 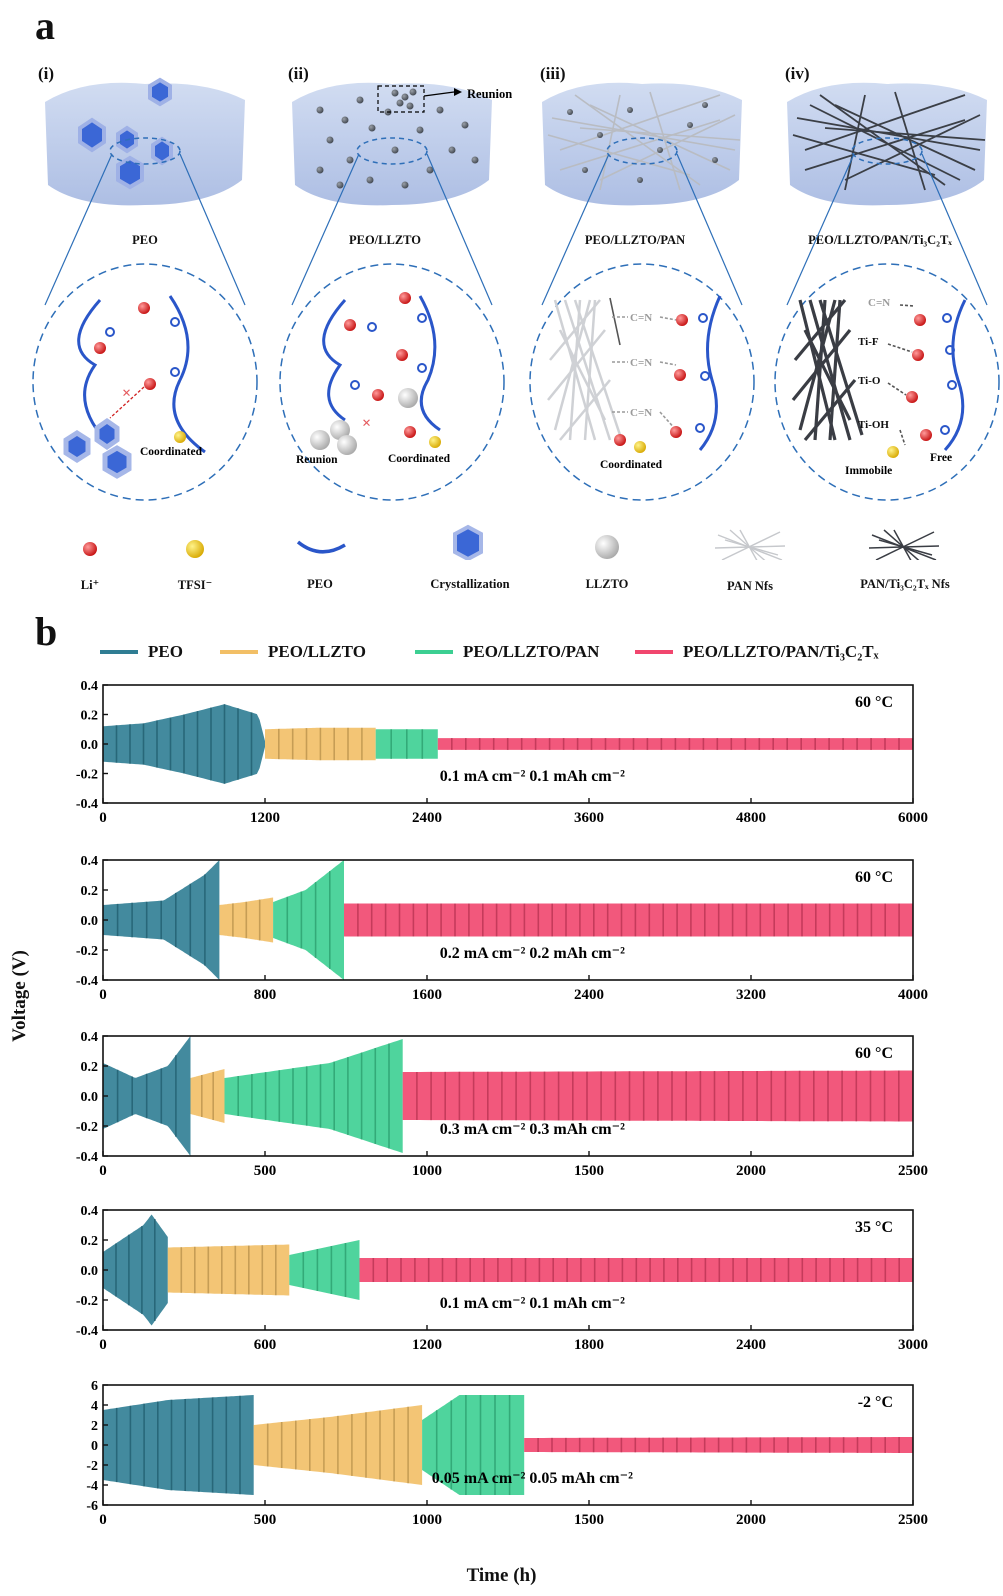 What do you see at coordinates (589, 818) in the screenshot?
I see `x-tick-label: 3600` at bounding box center [589, 818].